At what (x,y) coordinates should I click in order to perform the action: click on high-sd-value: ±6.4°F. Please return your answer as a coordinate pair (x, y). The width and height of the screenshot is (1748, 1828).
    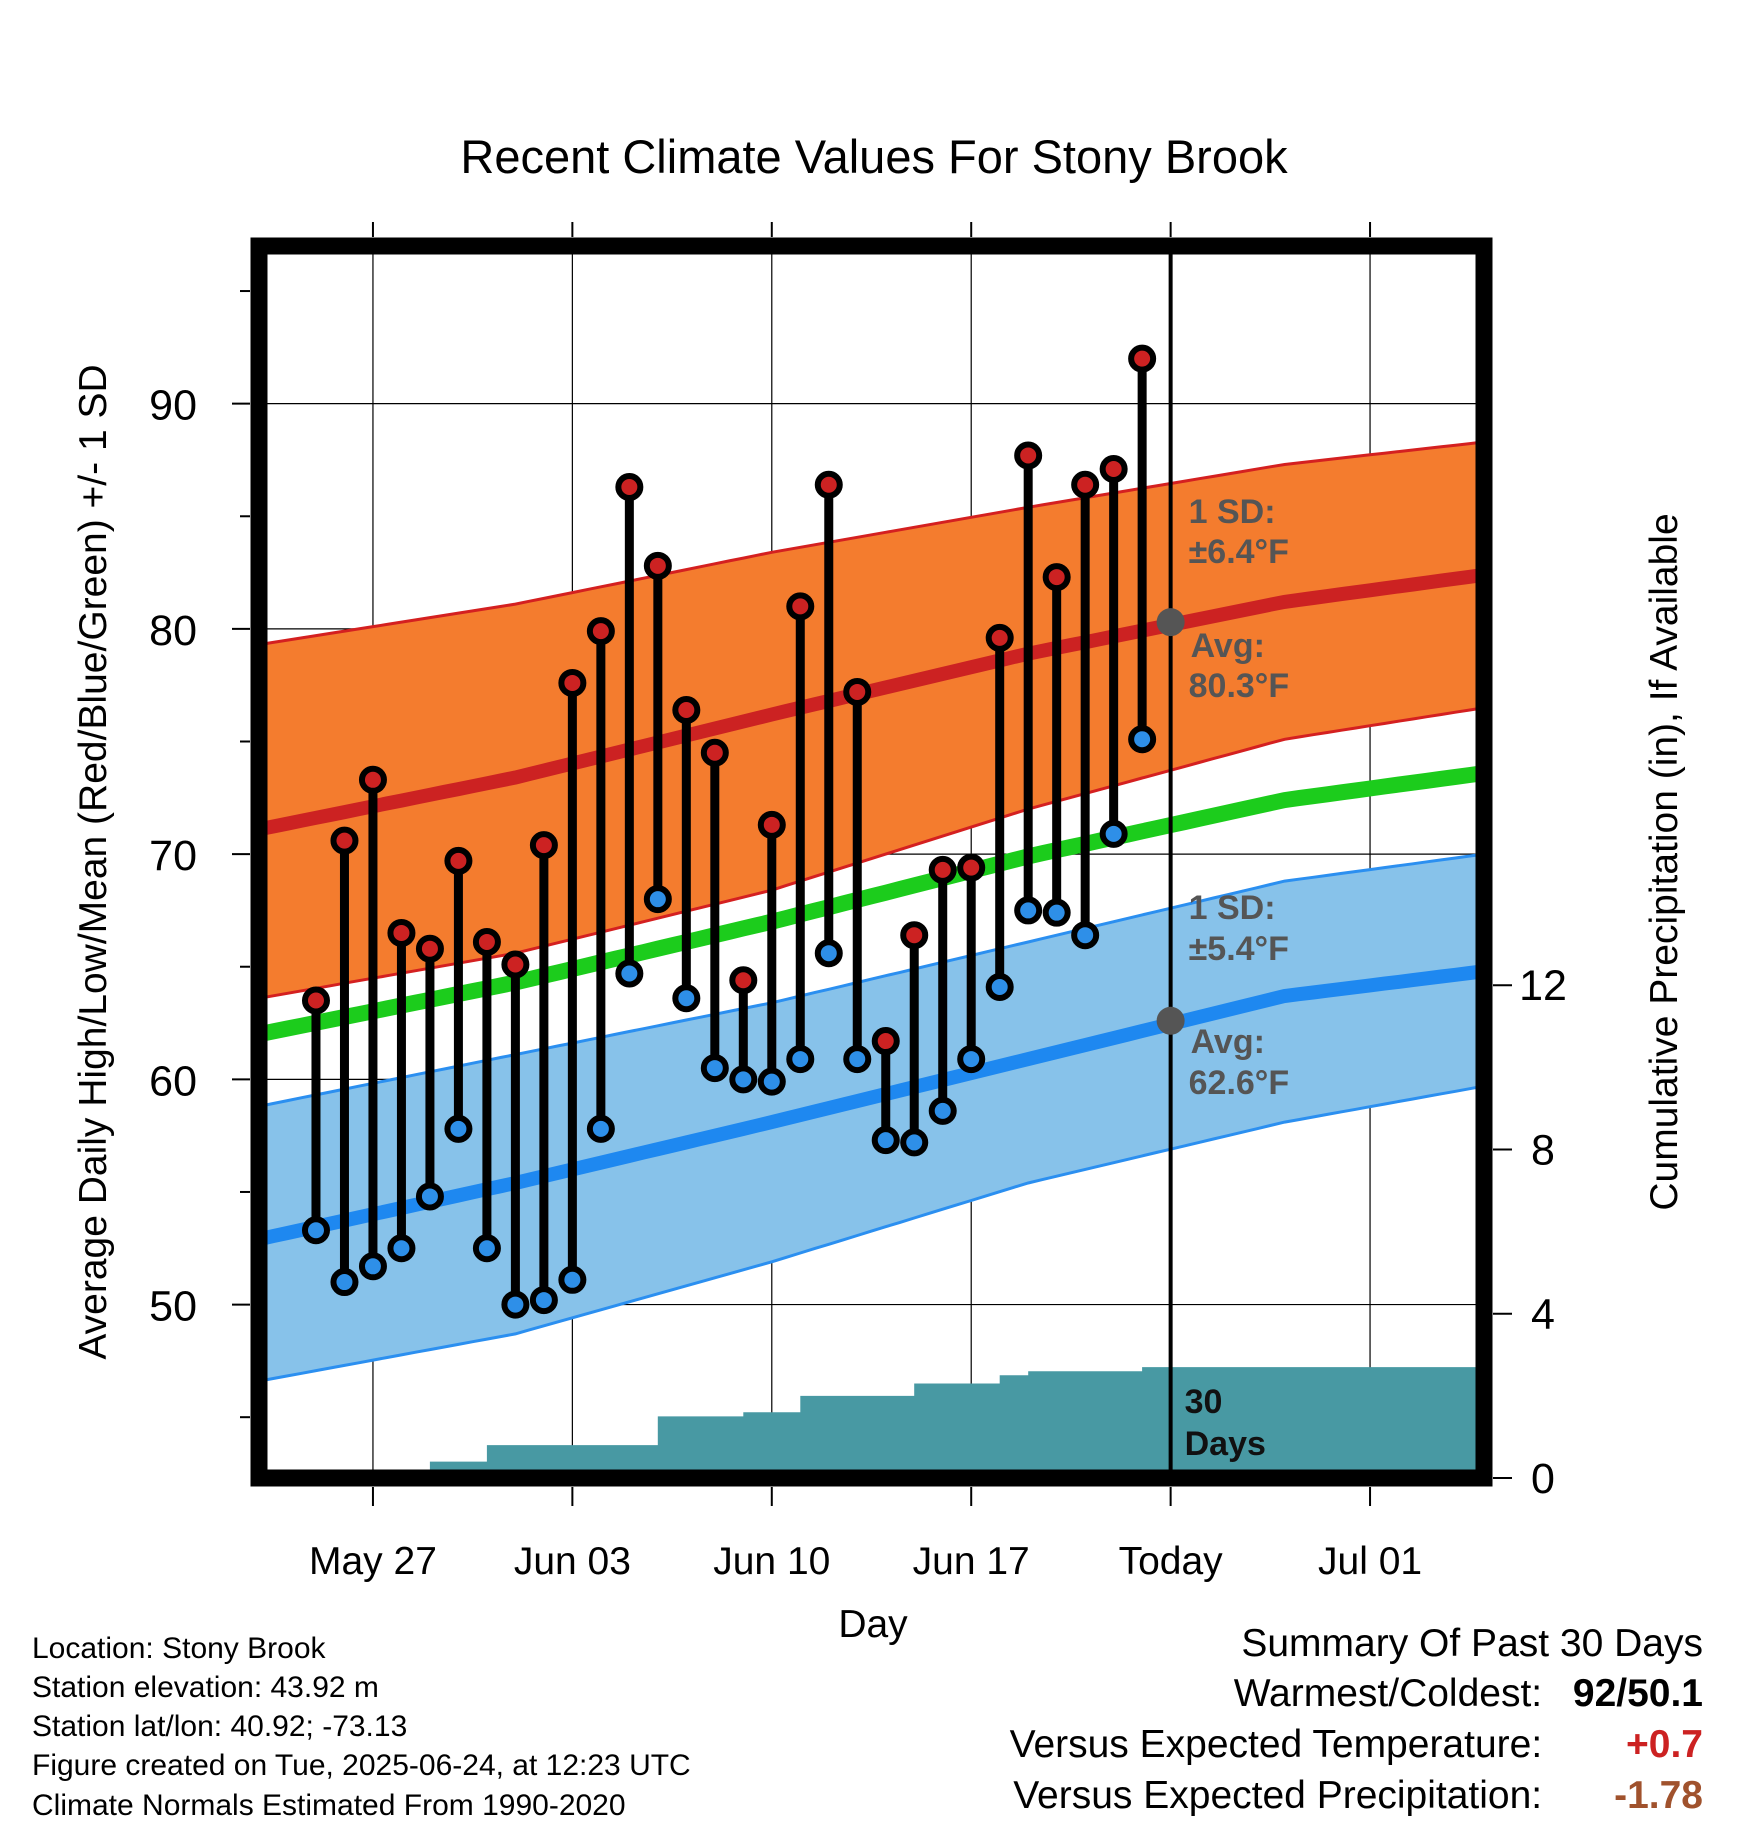
    Looking at the image, I should click on (1239, 552).